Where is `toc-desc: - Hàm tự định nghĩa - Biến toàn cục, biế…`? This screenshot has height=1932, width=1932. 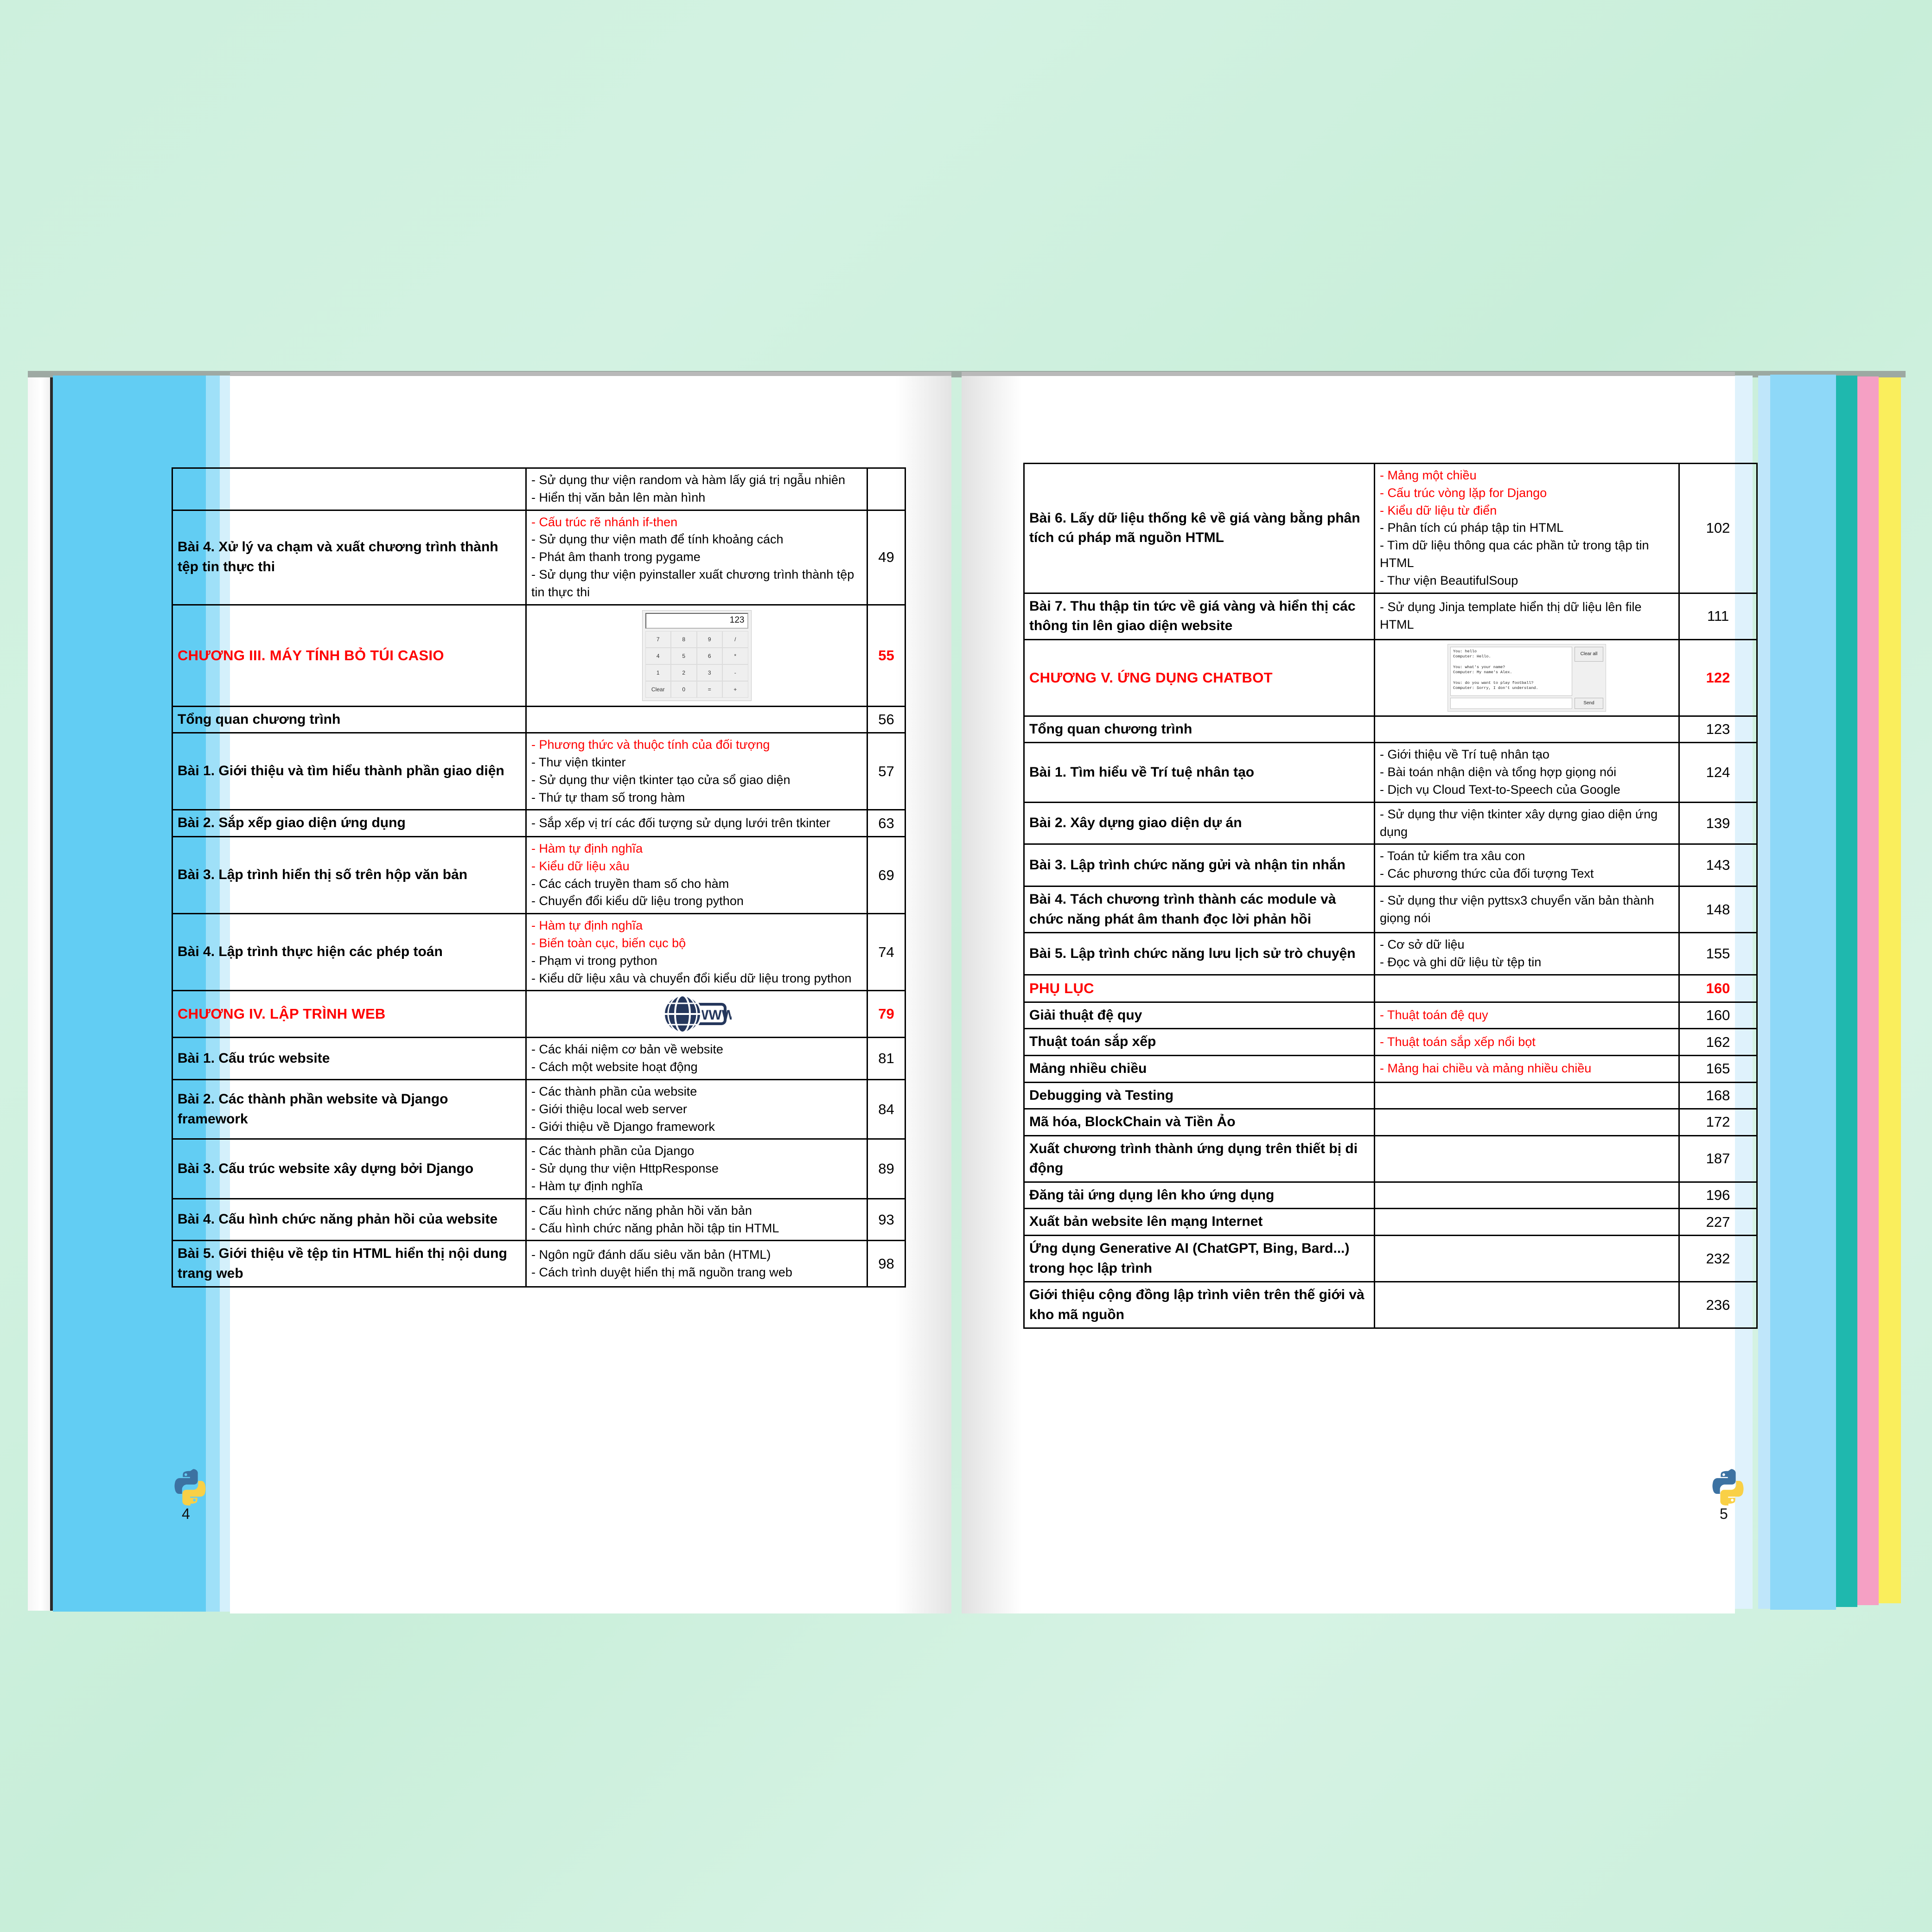
toc-desc: - Hàm tự định nghĩa - Biến toàn cục, biế… is located at coordinates (696, 952).